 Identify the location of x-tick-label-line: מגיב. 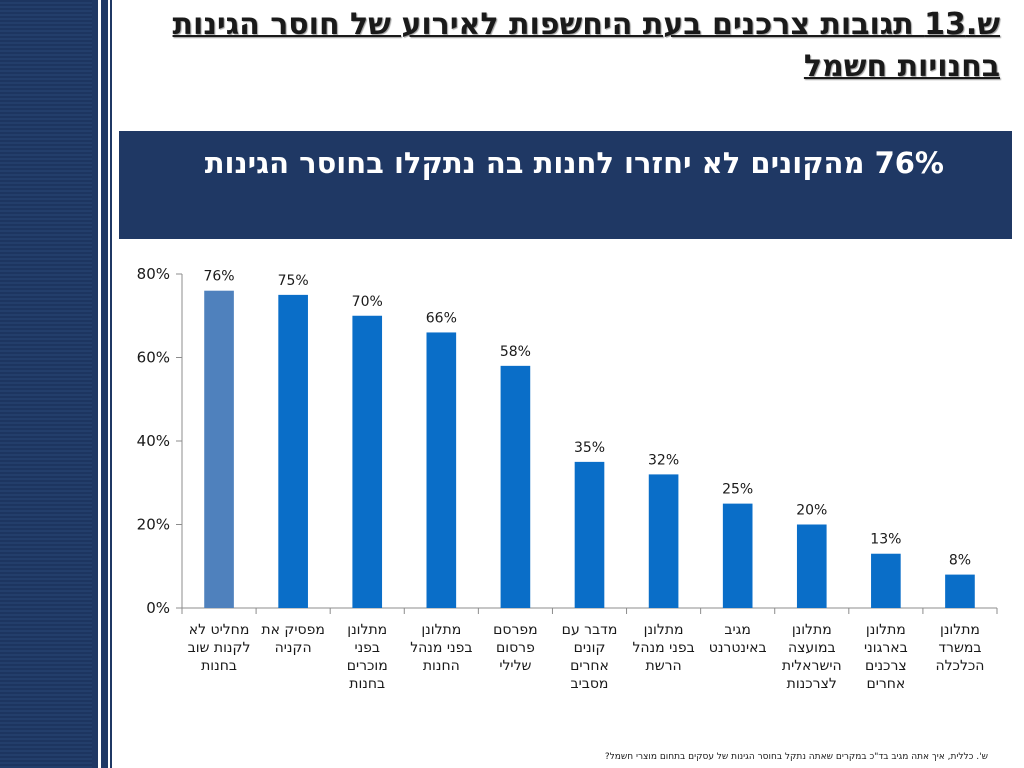
(737, 630).